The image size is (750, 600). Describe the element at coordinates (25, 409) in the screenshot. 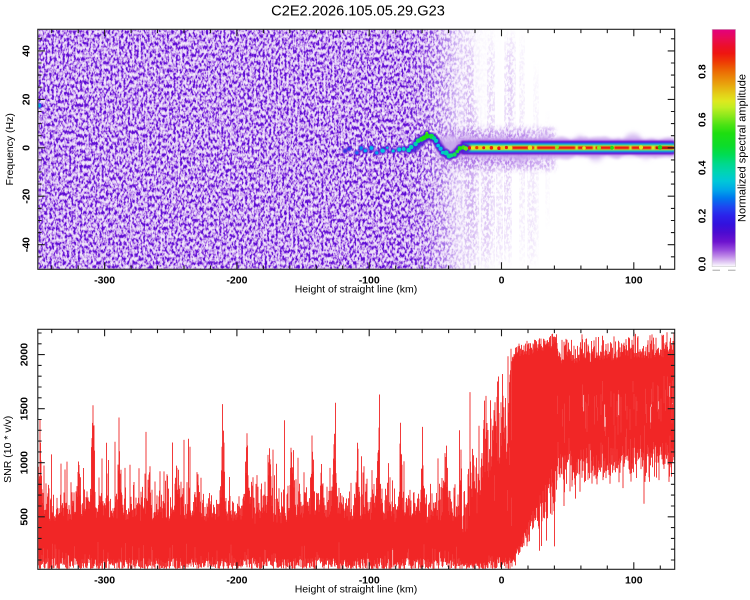

I see `svg-text: 1500` at that location.